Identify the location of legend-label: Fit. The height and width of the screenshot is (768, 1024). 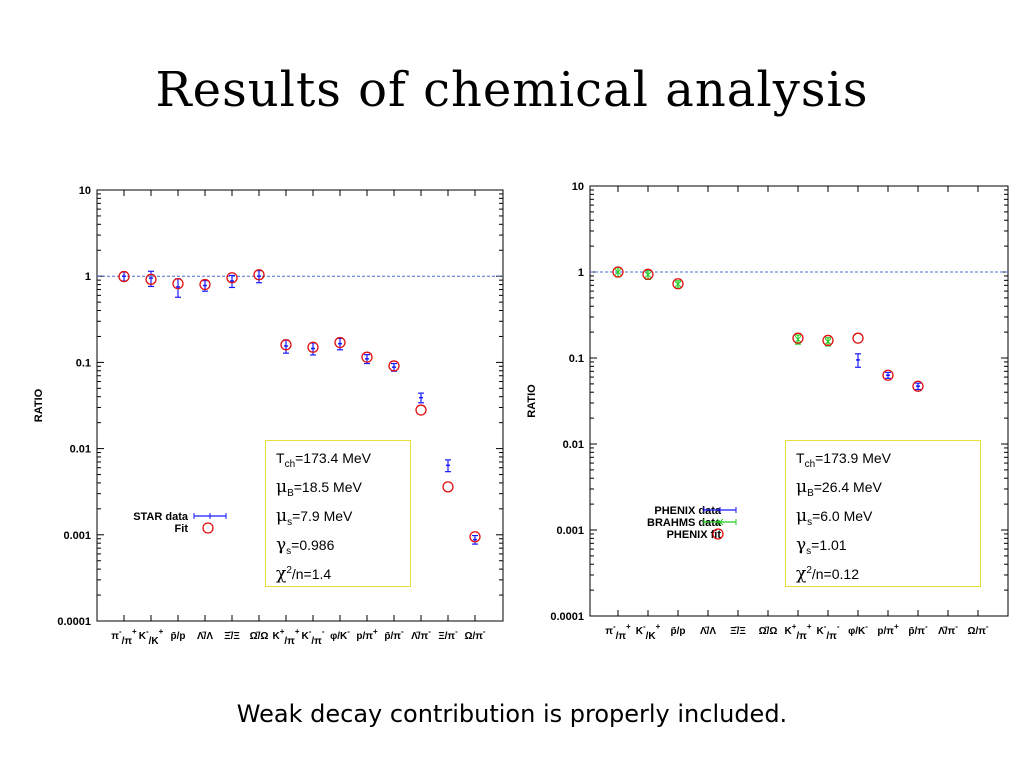
(182, 529).